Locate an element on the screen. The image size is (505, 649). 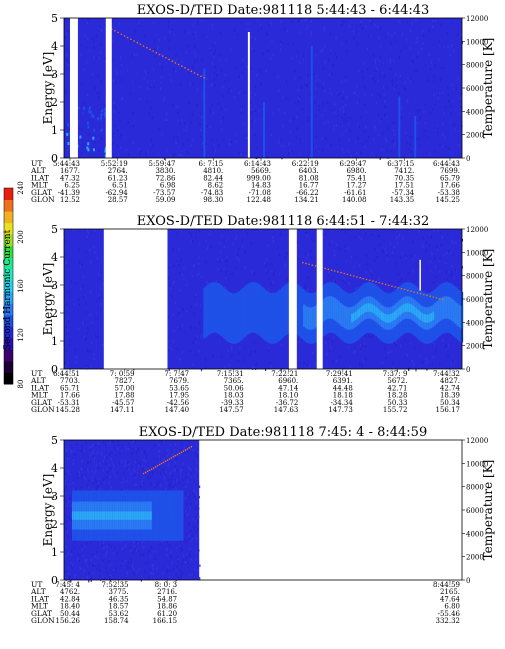
orbit-value: 122.48 is located at coordinates (259, 200).